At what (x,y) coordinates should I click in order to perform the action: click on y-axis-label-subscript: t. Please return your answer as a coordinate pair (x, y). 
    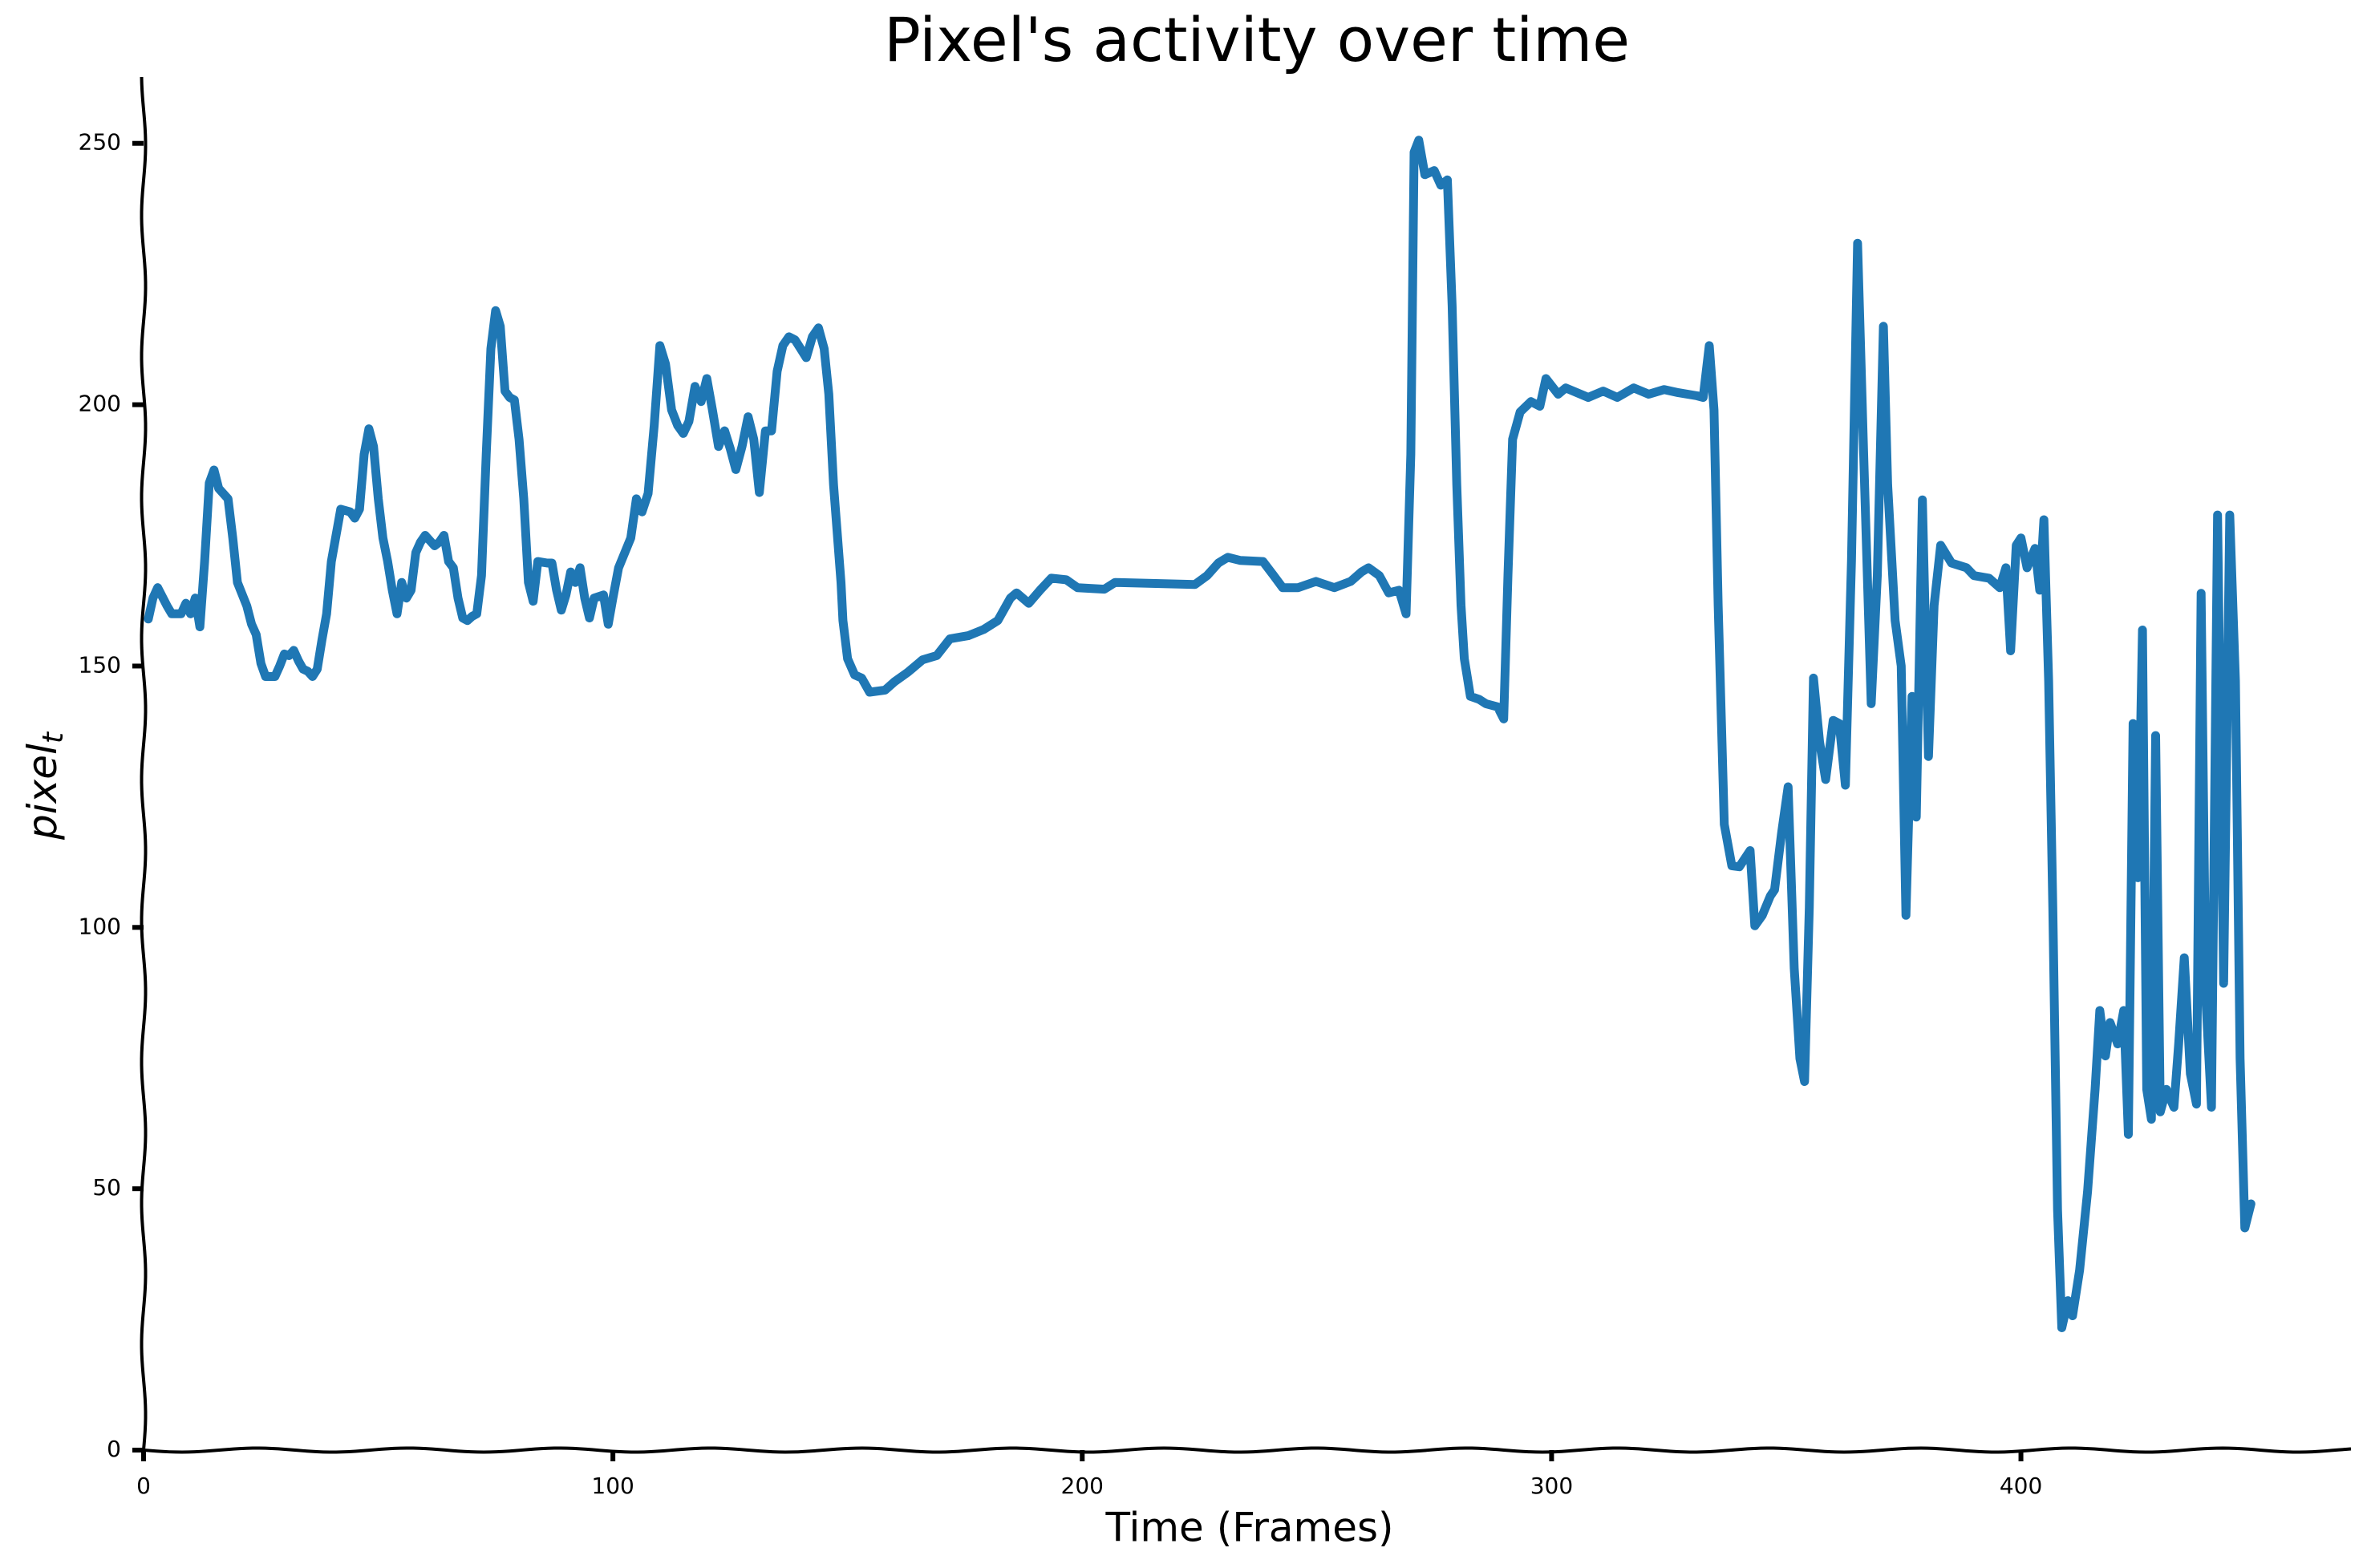
    Looking at the image, I should click on (53, 737).